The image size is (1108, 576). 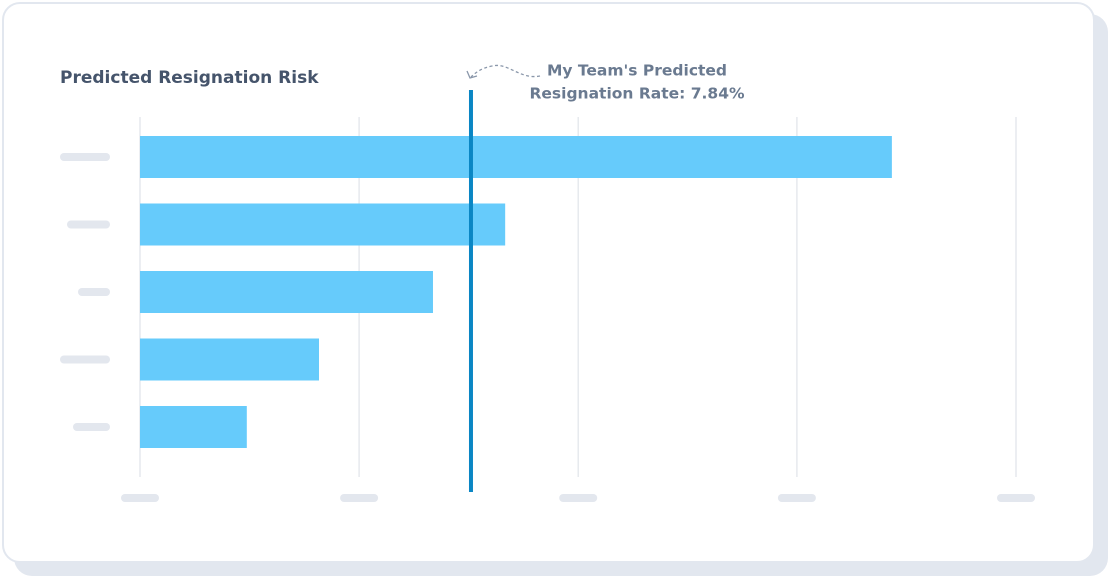 I want to click on chart-title: Predicted Resignation Risk, so click(x=189, y=78).